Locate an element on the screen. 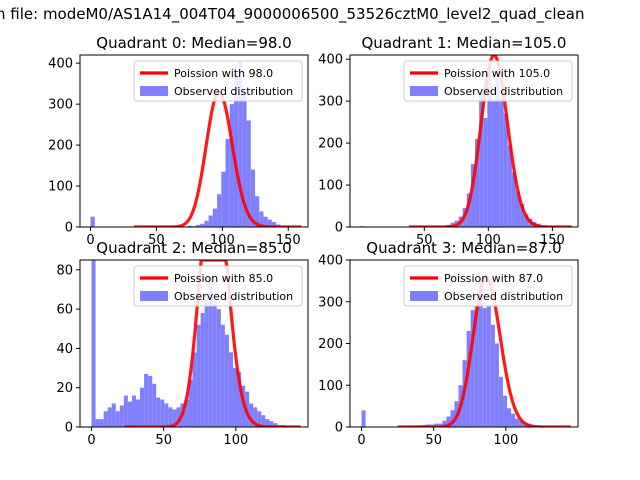 The image size is (640, 480). legend-entry-poisson: Poission with 85.0 is located at coordinates (223, 278).